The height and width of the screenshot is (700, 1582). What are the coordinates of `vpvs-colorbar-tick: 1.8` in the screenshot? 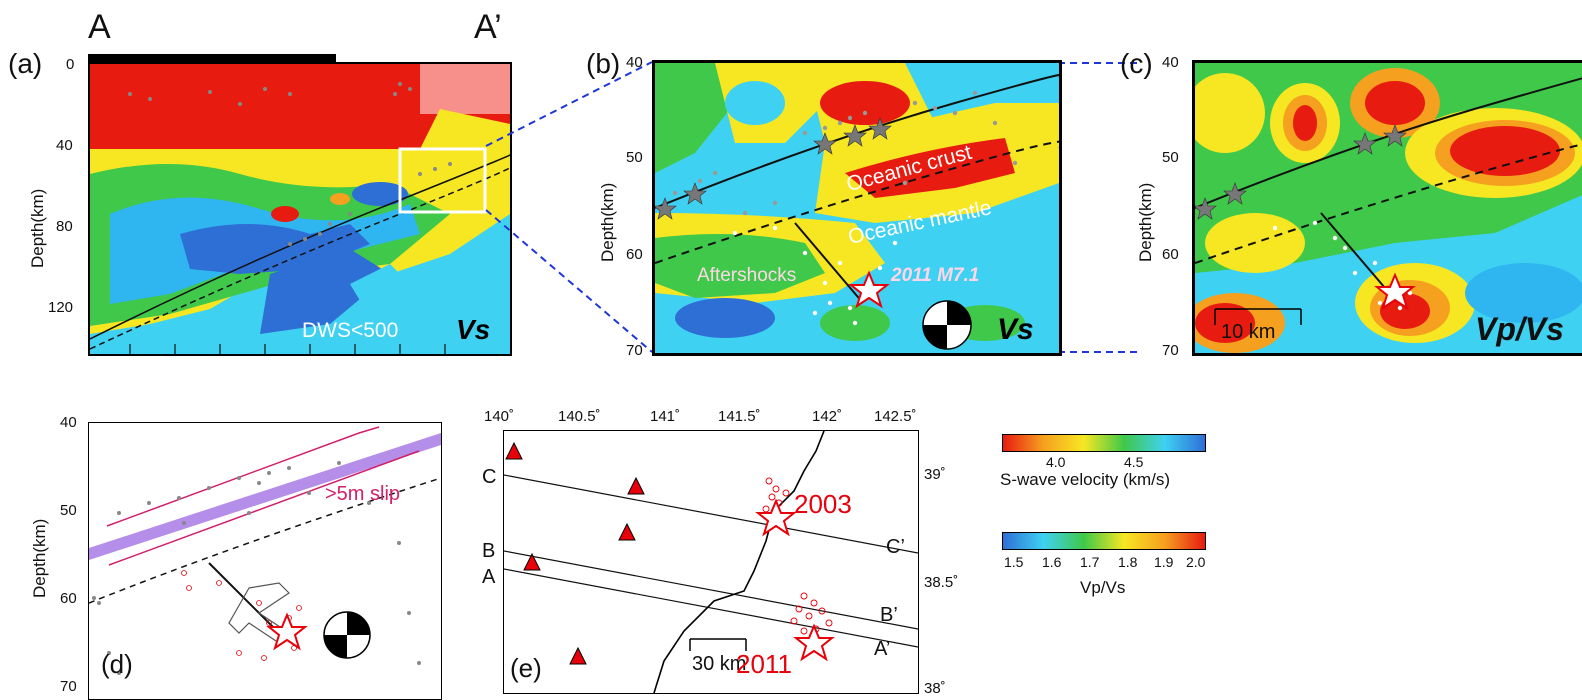 It's located at (1128, 562).